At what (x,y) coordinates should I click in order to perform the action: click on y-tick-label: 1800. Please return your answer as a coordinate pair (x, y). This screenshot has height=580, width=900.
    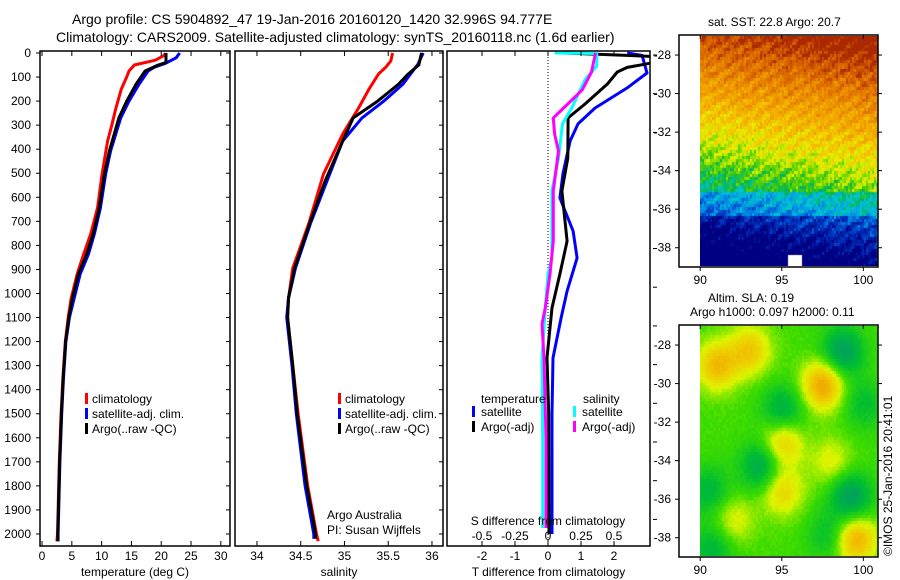
    Looking at the image, I should click on (17, 486).